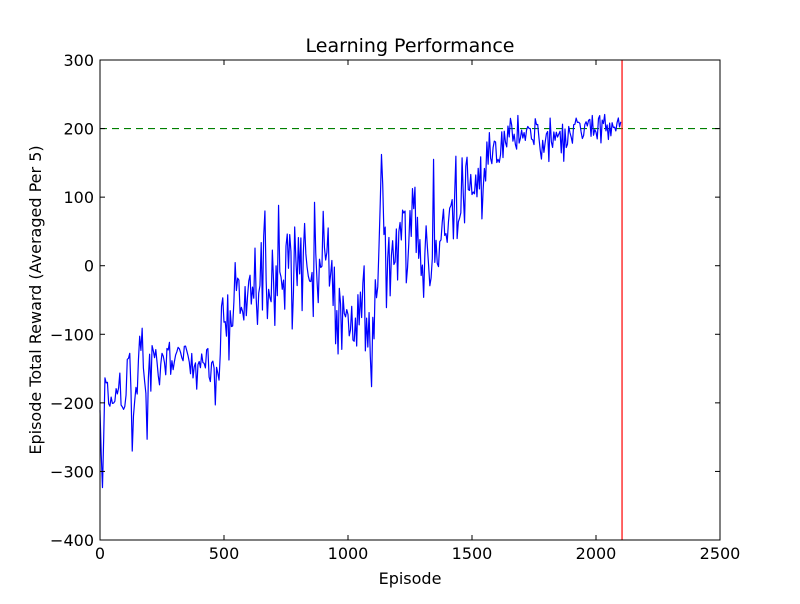 This screenshot has height=604, width=800. What do you see at coordinates (72, 540) in the screenshot?
I see `y-tick-label: −400` at bounding box center [72, 540].